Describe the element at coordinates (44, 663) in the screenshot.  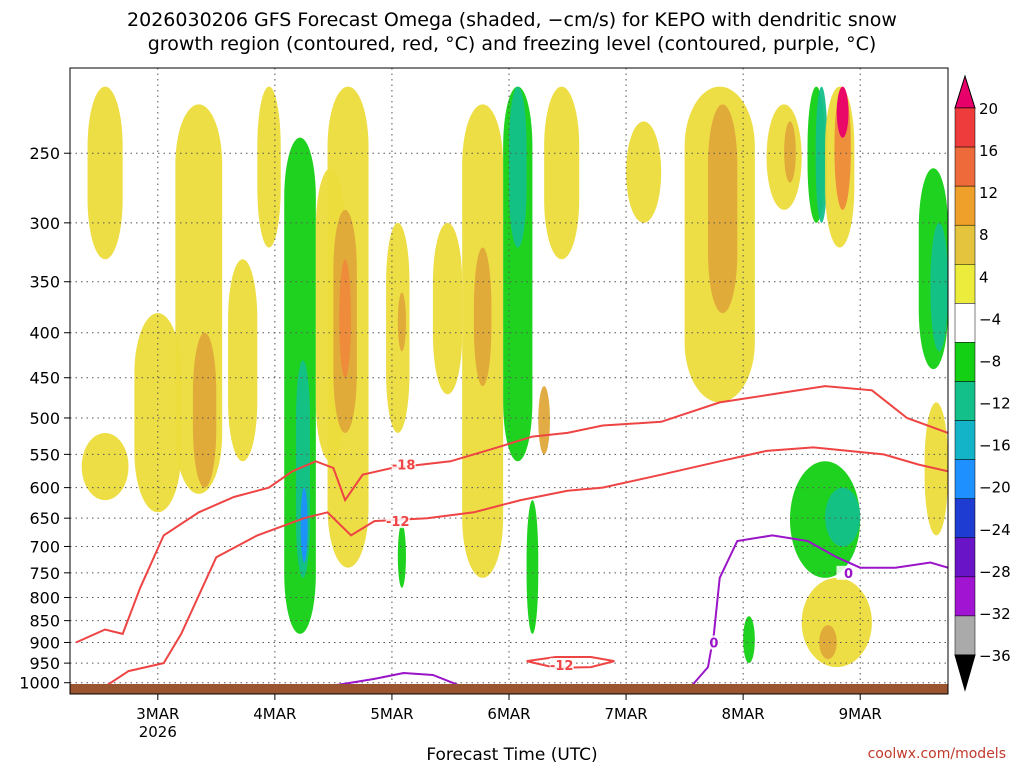
I see `y-tick-label: 950` at that location.